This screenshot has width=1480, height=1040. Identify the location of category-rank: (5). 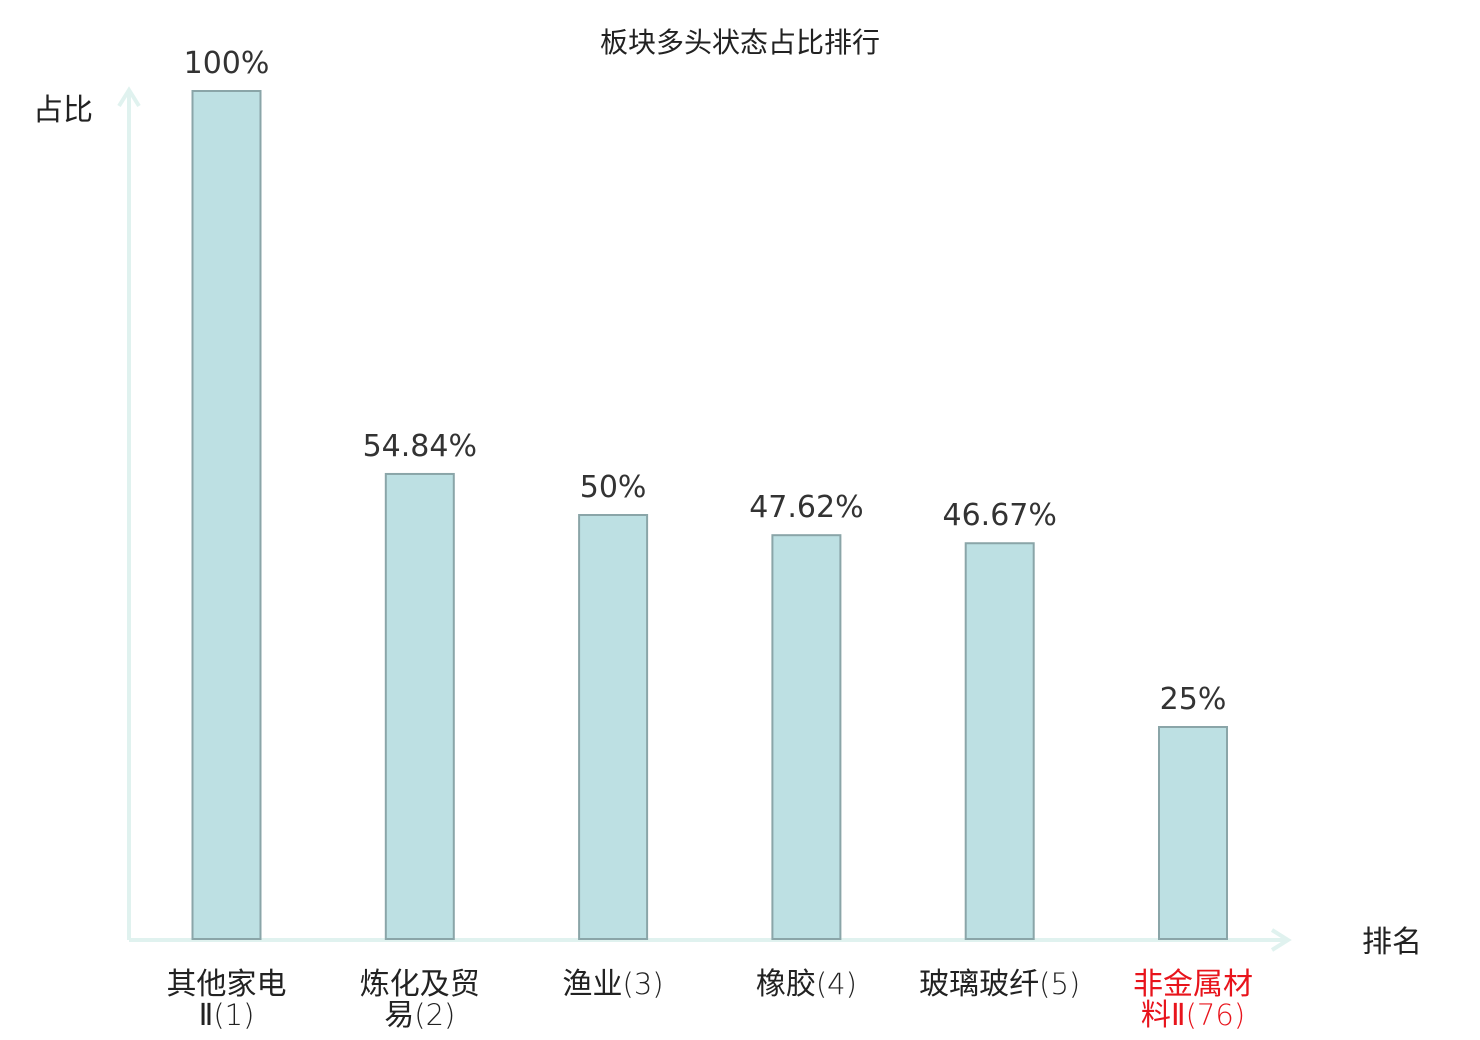
(1059, 984).